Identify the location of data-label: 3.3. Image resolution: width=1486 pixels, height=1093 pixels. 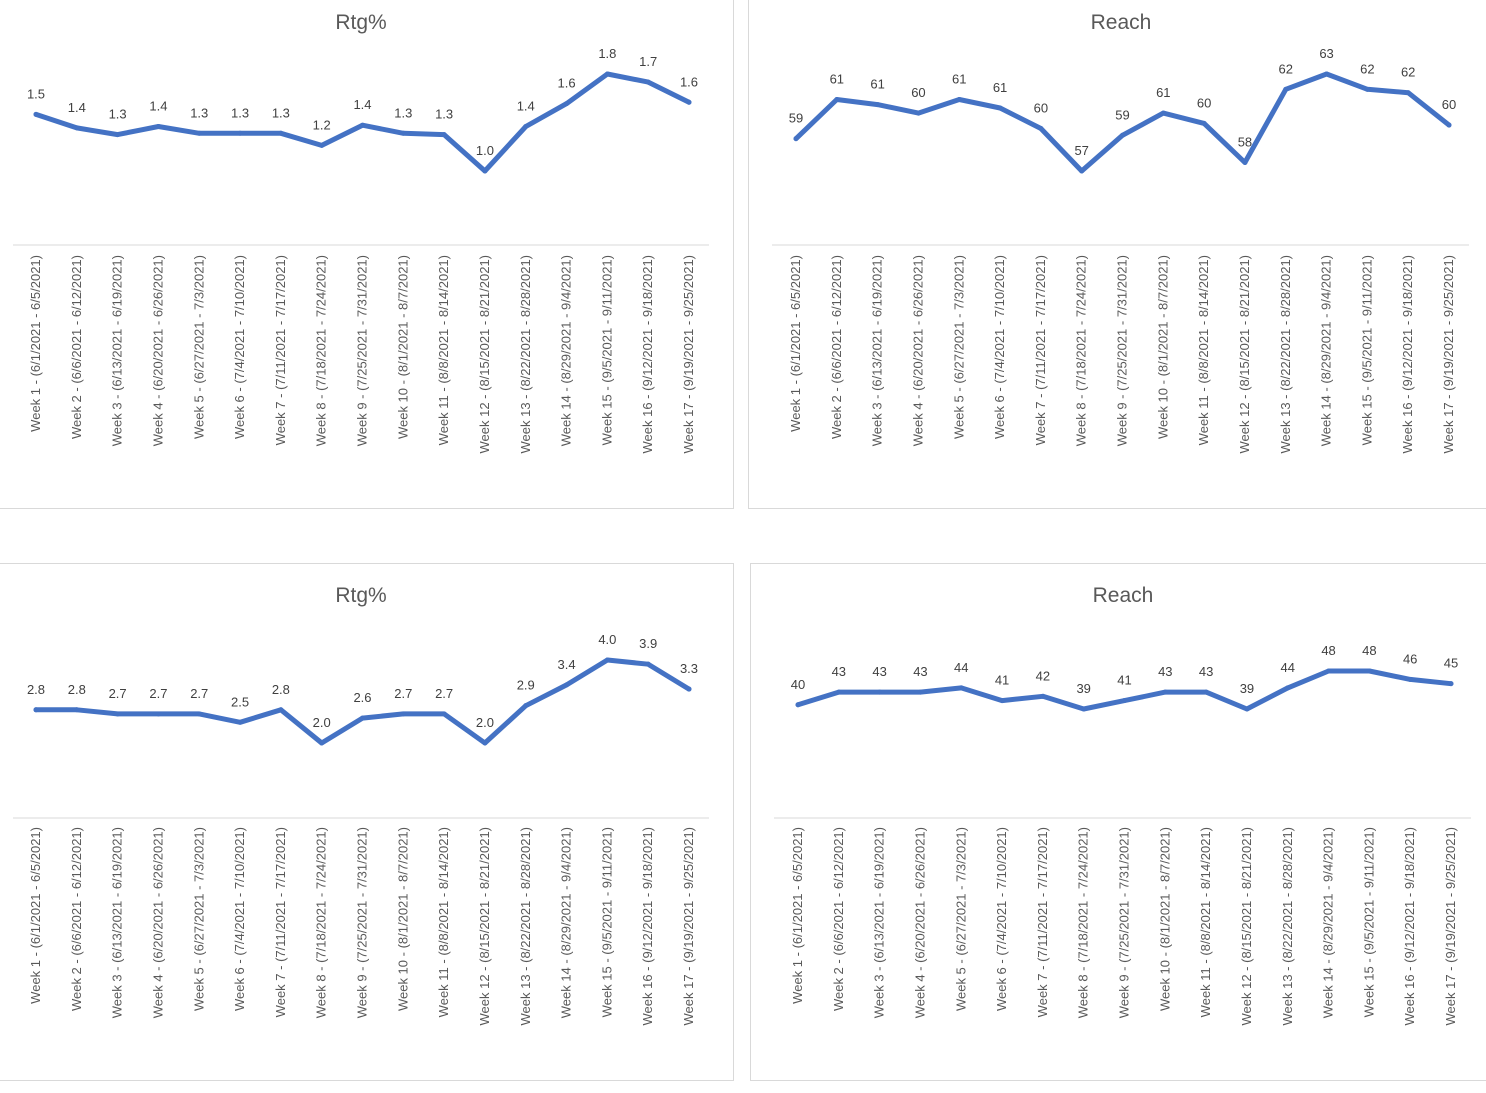
(689, 668).